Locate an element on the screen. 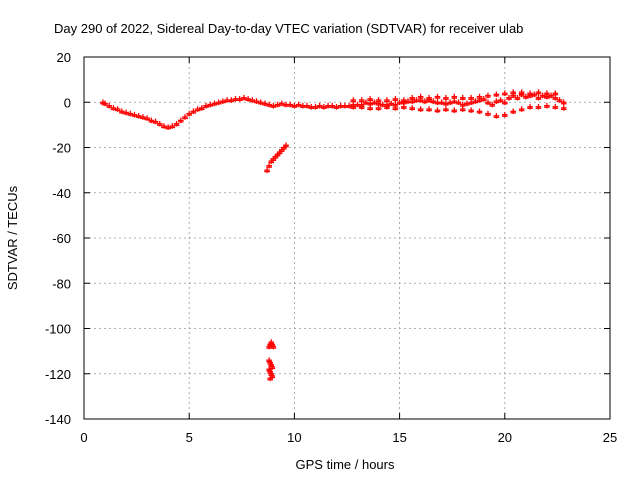 This screenshot has width=640, height=480. y-tick-label: -20 is located at coordinates (61, 148).